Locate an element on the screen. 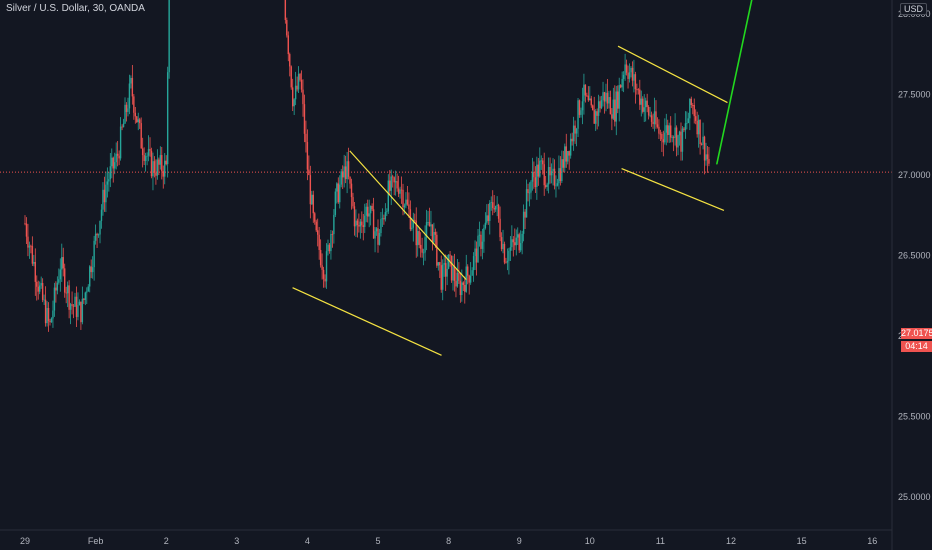 The height and width of the screenshot is (550, 932). currency-label: USD is located at coordinates (914, 9).